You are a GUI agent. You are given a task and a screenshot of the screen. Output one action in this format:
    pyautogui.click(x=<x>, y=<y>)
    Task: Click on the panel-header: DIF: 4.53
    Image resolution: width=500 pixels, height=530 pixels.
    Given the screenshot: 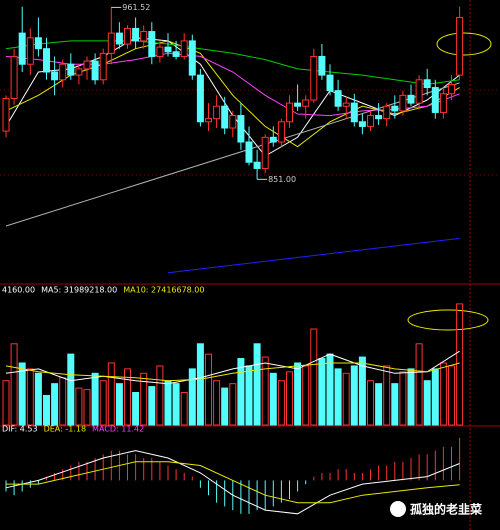 What is the action you would take?
    pyautogui.click(x=20, y=429)
    